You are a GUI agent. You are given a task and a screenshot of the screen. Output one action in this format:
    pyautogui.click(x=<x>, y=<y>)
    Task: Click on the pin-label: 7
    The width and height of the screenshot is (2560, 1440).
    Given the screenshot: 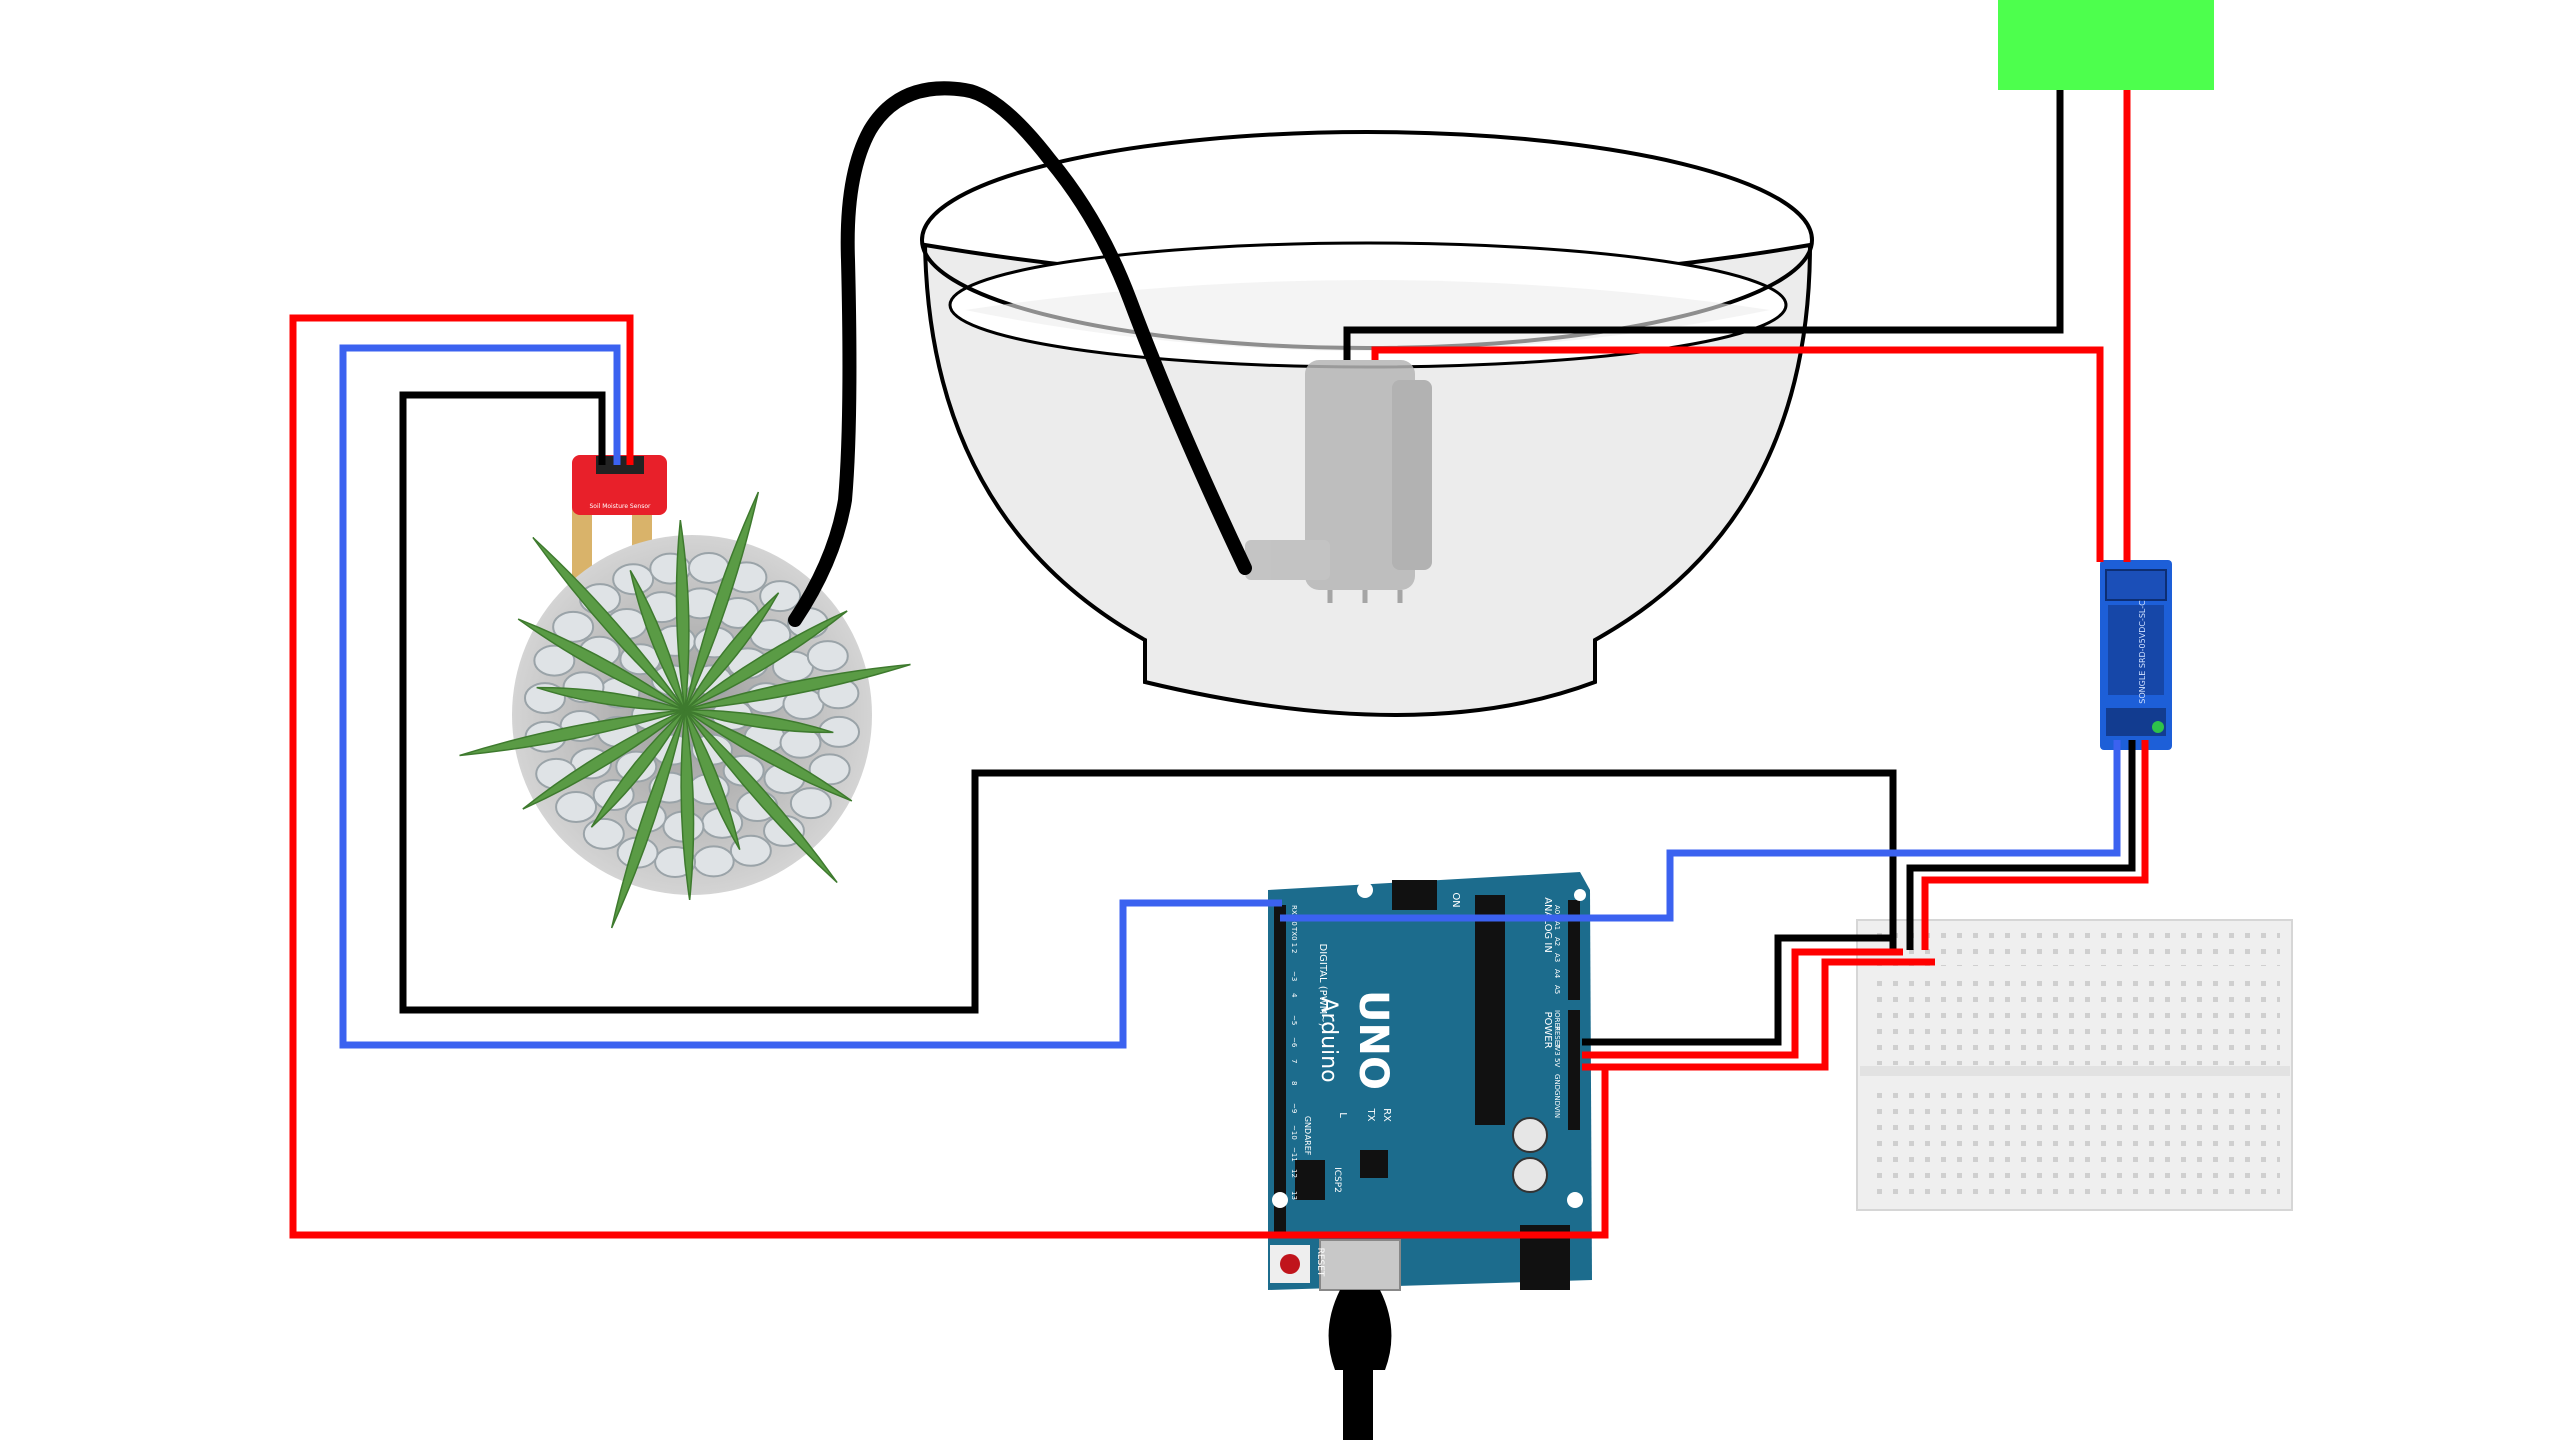 What is the action you would take?
    pyautogui.click(x=1294, y=1061)
    